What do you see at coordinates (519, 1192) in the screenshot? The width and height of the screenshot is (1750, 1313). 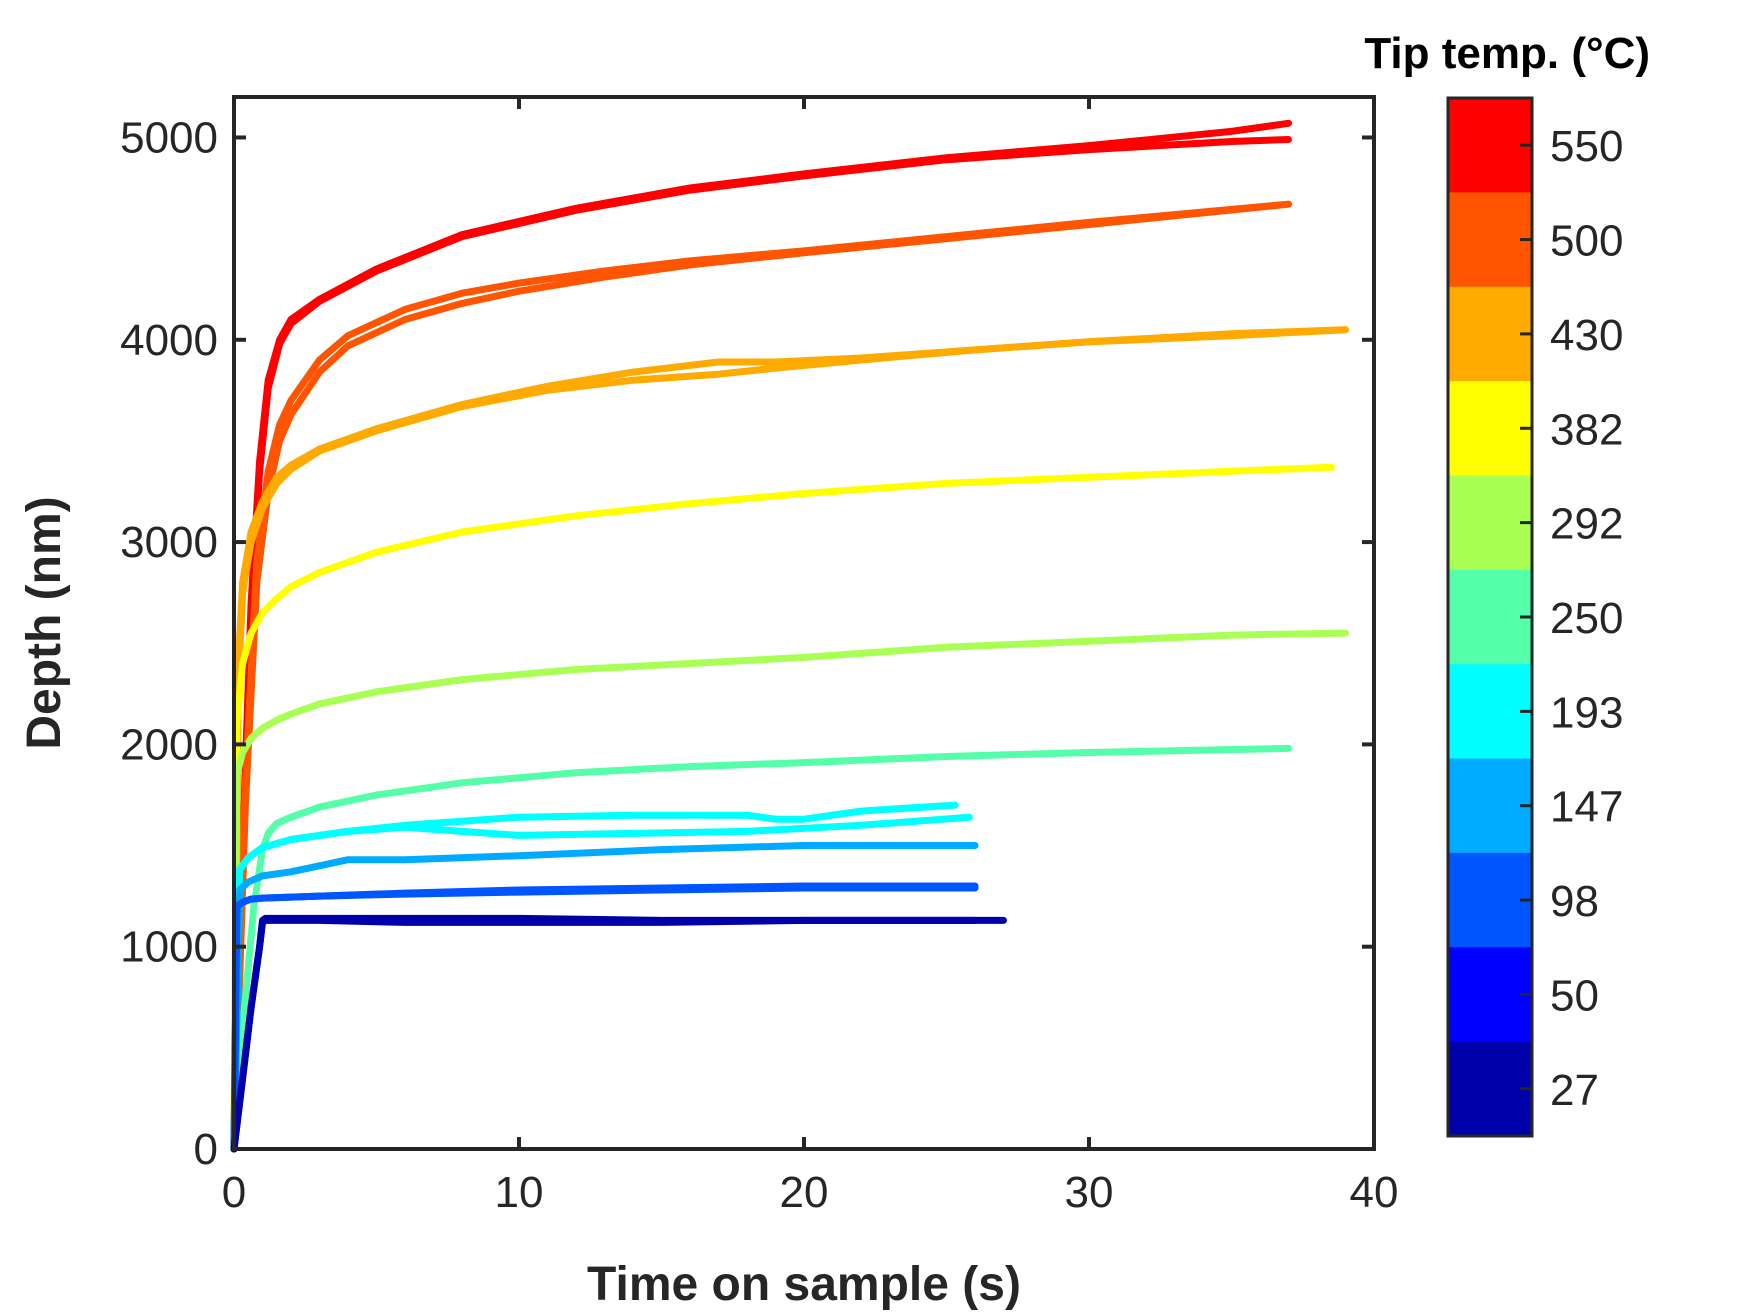 I see `x-tick-label: 10` at bounding box center [519, 1192].